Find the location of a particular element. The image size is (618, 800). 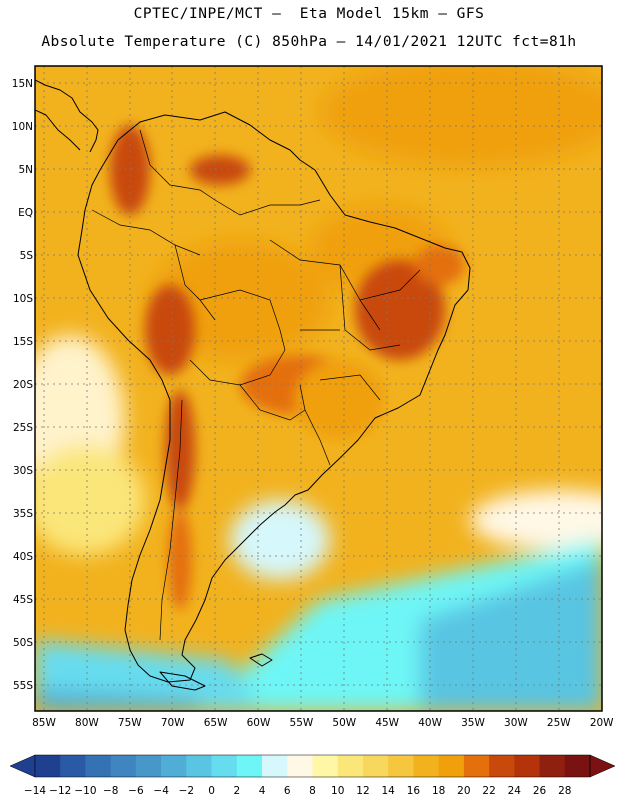

field-sao-paulo-warm is located at coordinates (340, 400).